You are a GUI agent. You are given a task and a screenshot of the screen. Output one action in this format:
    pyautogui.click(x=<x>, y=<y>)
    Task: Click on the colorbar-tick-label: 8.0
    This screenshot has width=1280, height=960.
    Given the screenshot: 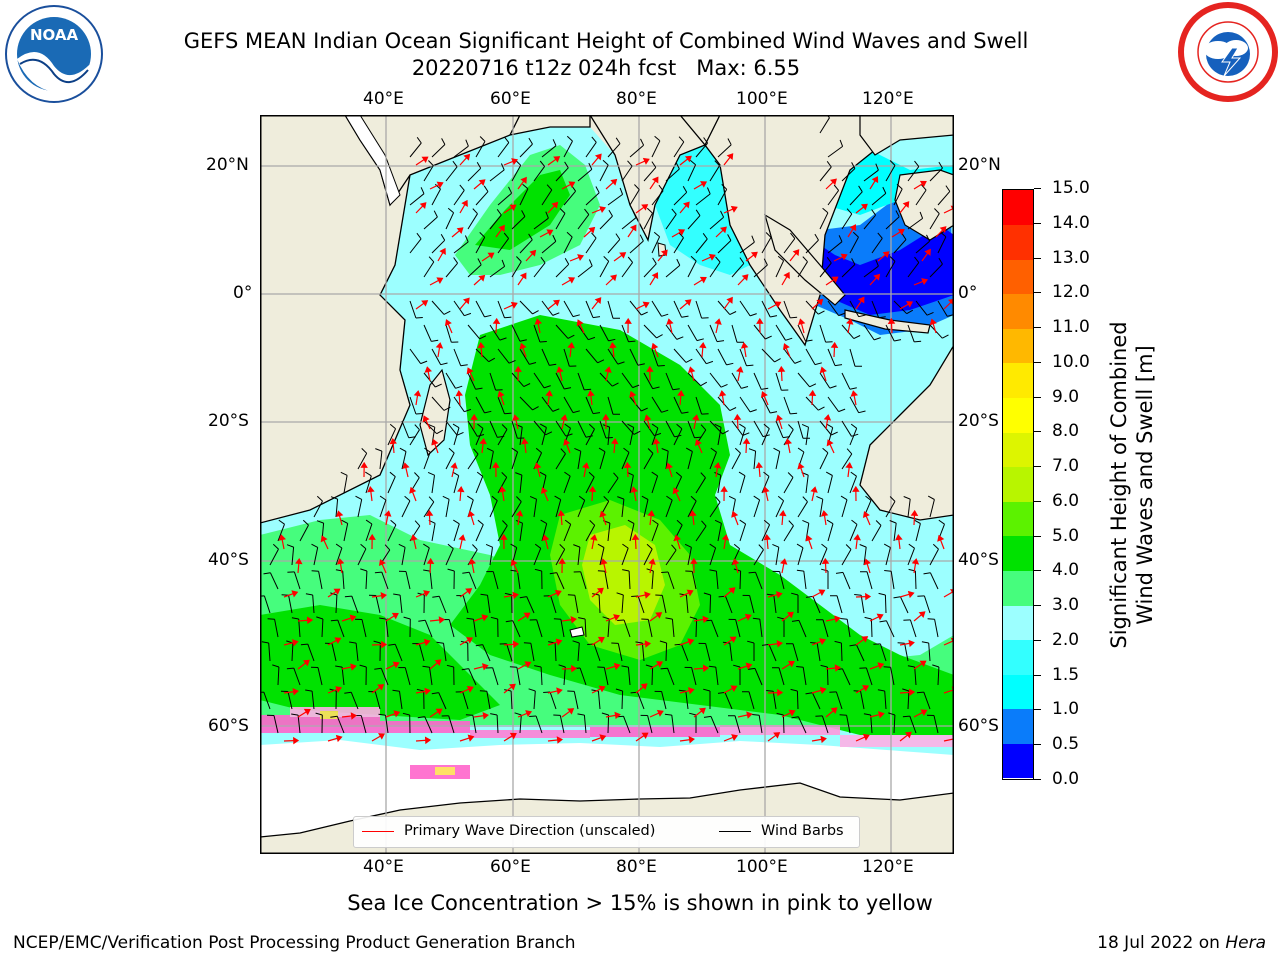 What is the action you would take?
    pyautogui.click(x=1066, y=431)
    